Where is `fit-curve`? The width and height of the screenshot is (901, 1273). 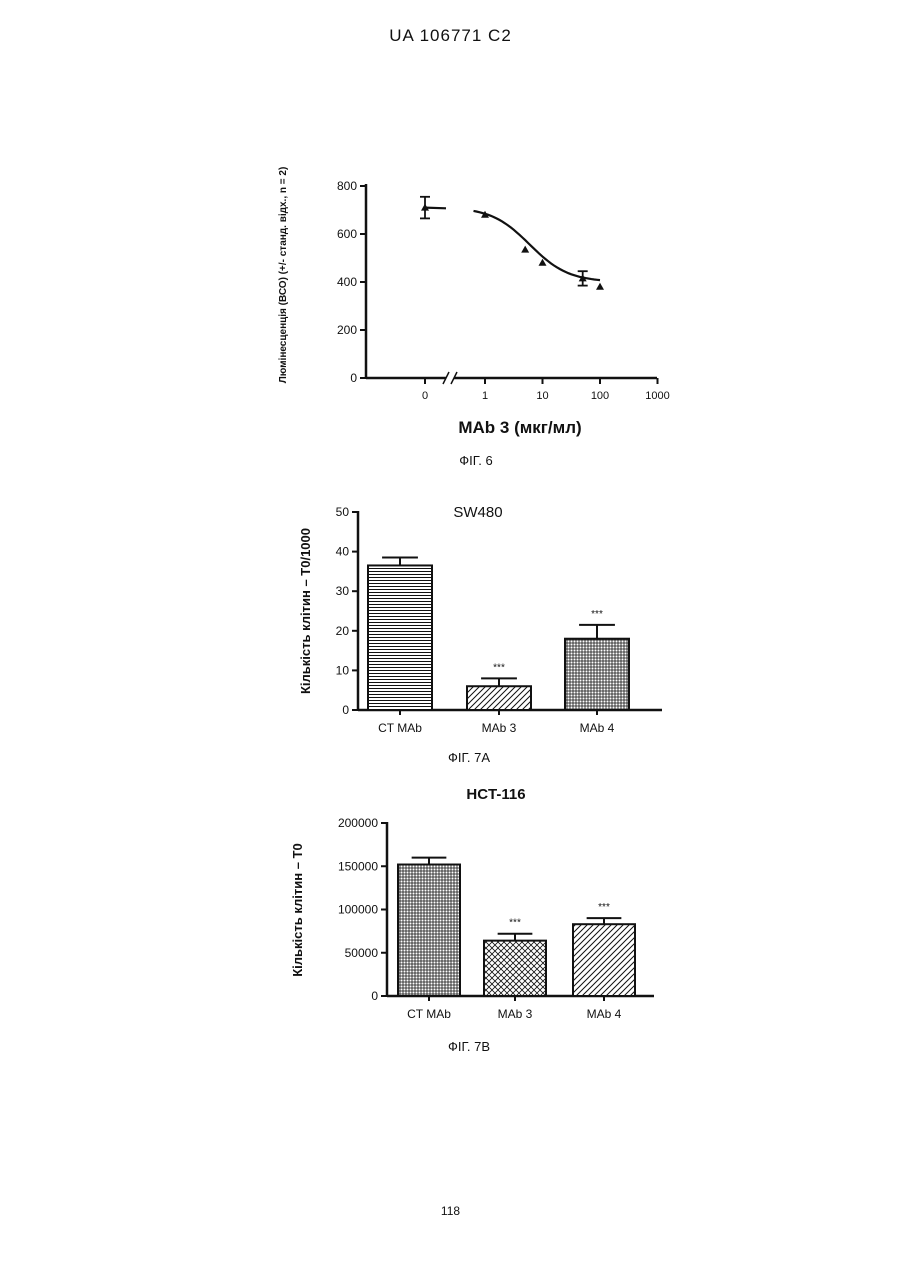
fit-curve is located at coordinates (537, 245).